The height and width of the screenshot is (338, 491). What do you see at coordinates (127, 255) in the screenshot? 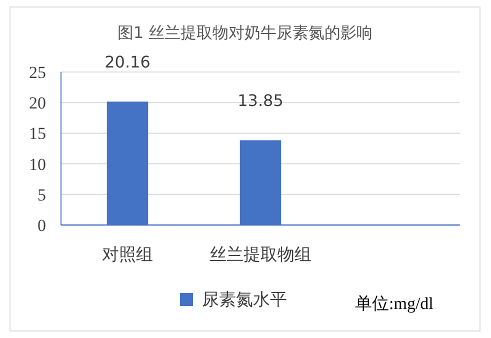
I see `x-tick-label: 对照组` at bounding box center [127, 255].